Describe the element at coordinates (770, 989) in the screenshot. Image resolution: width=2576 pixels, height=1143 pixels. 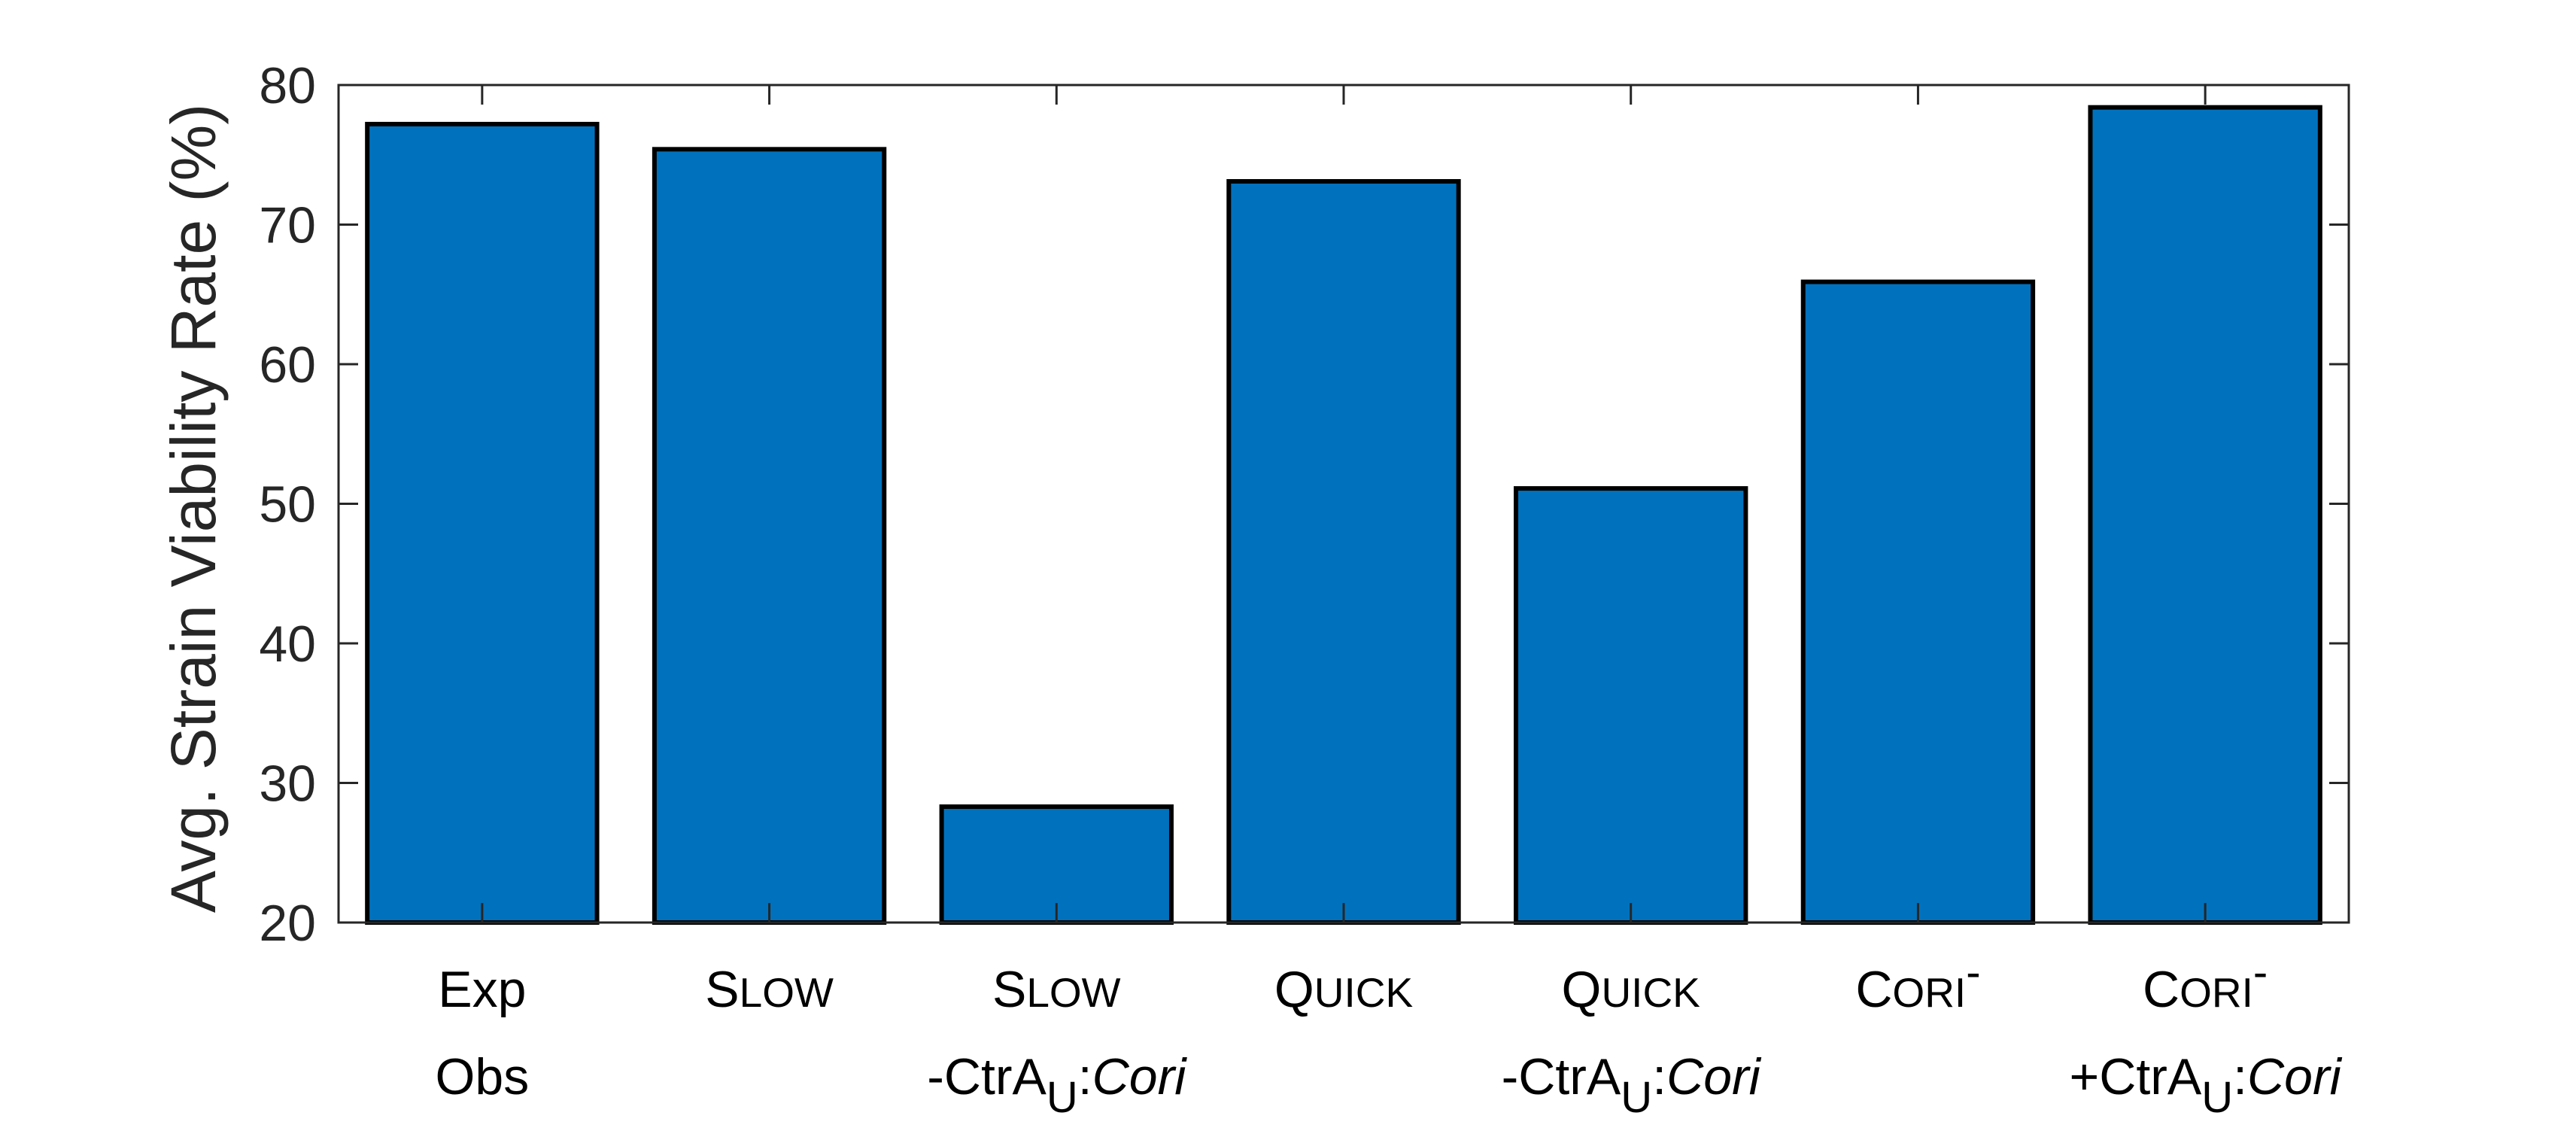
I see `x-category-label-2: SLOW` at that location.